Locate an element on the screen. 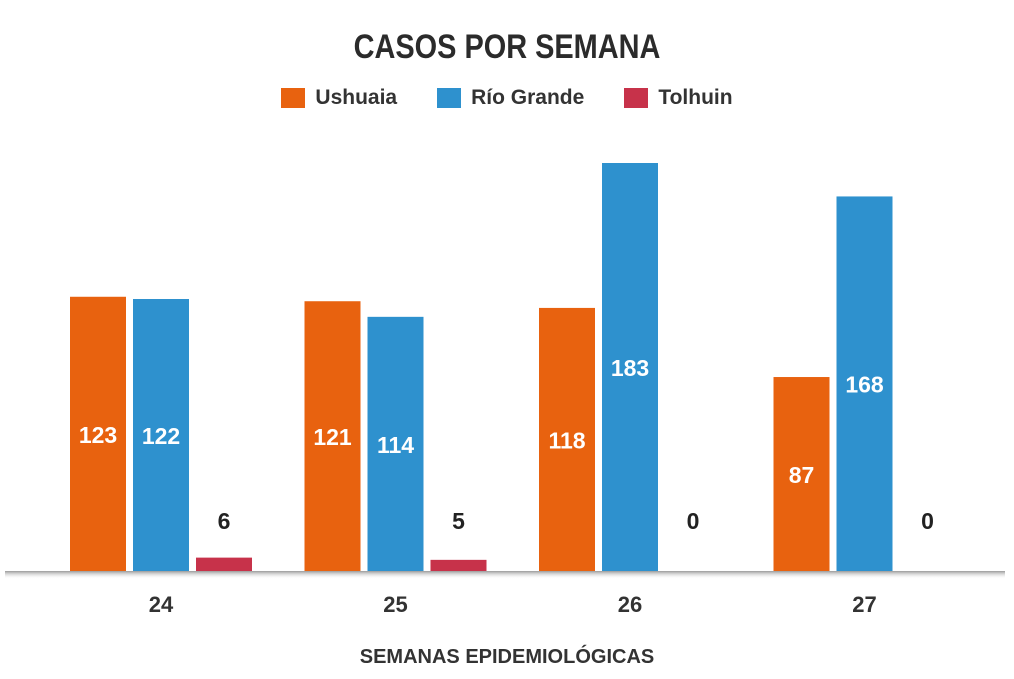  legend-item-tolhuin: Tolhuin is located at coordinates (678, 98).